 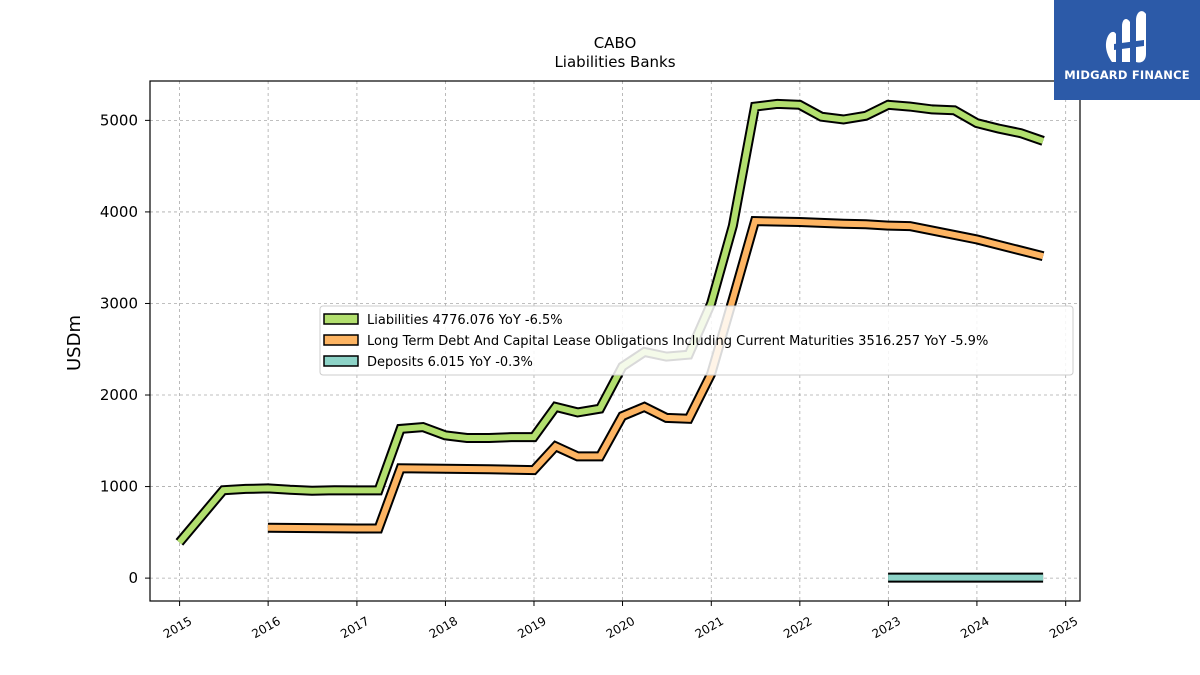 I want to click on y-tick-label: 4000, so click(x=119, y=212).